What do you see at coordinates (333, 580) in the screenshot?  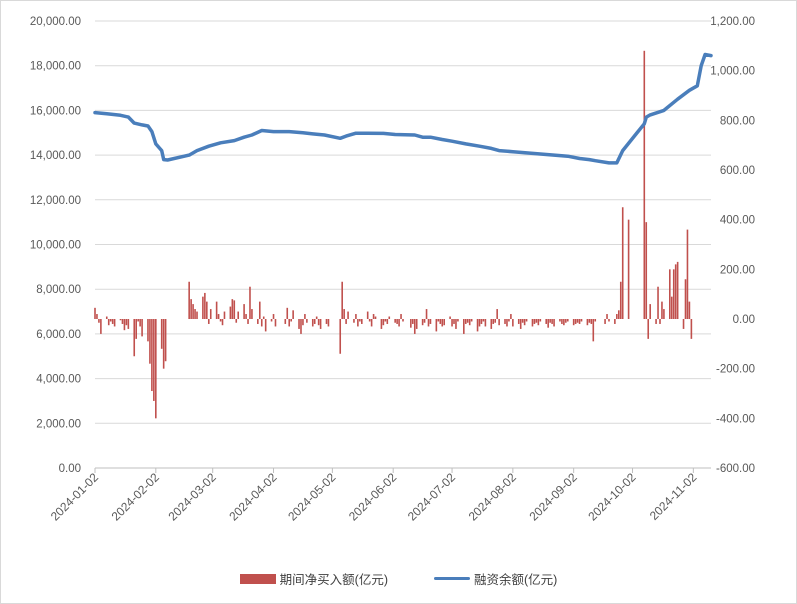 I see `legend-label-net-buy: 期间净买入额(亿元)` at bounding box center [333, 580].